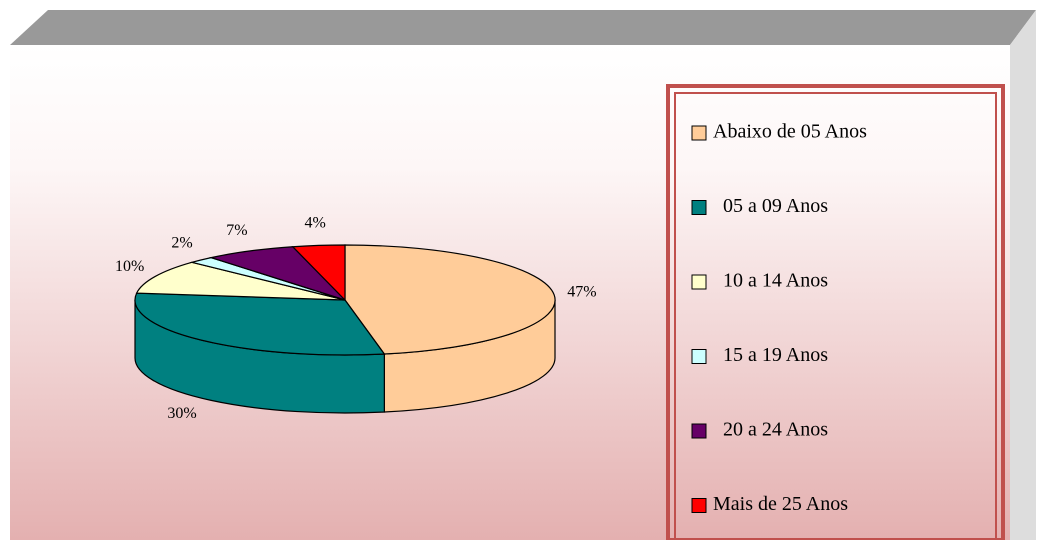 The image size is (1038, 540). I want to click on legend-label: 20 a 24 Anos, so click(775, 430).